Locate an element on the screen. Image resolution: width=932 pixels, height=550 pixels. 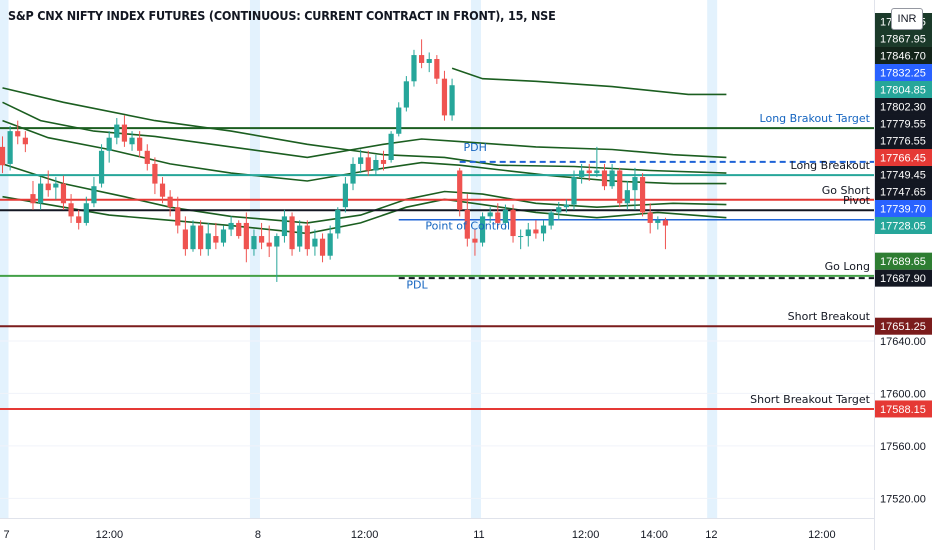
chart-annotation: Point of Control is located at coordinates (467, 225).